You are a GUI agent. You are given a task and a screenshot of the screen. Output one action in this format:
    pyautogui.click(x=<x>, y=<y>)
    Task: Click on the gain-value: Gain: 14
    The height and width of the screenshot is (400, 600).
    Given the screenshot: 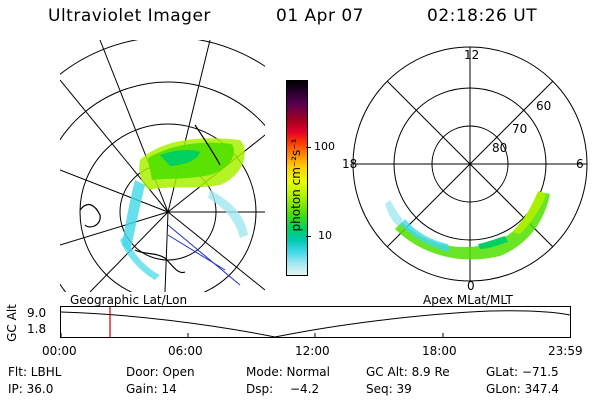 What is the action you would take?
    pyautogui.click(x=151, y=389)
    